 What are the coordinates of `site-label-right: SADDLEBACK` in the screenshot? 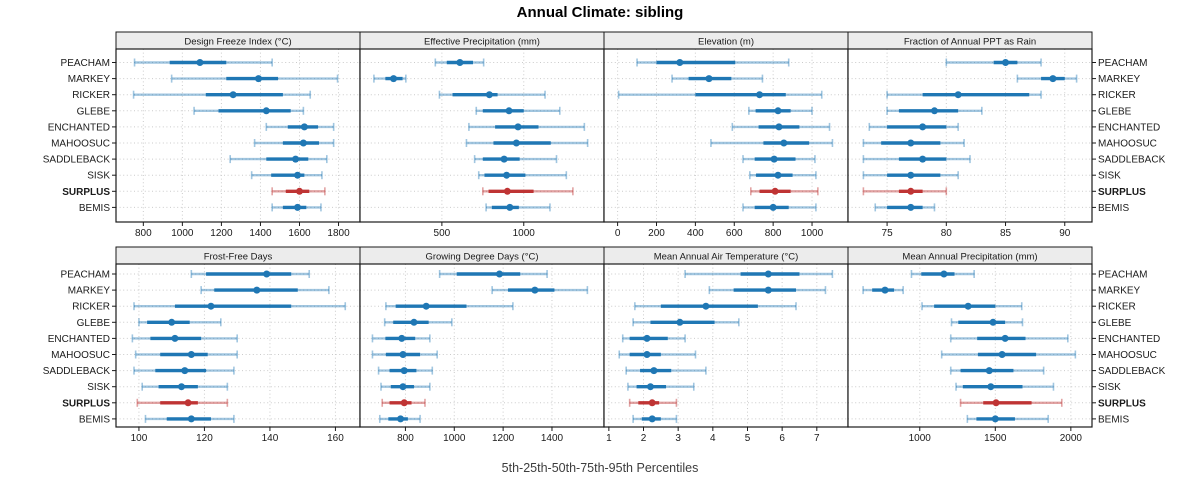 It's located at (1132, 371).